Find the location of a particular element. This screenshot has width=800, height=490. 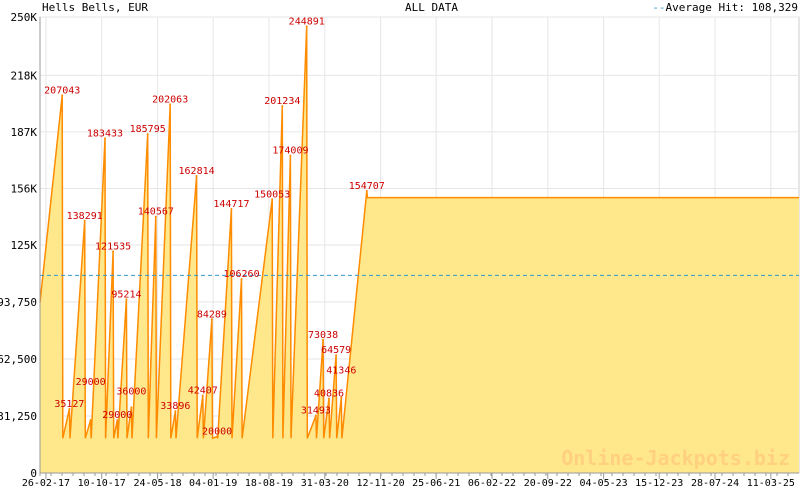

hit-label: 154707 is located at coordinates (367, 186).